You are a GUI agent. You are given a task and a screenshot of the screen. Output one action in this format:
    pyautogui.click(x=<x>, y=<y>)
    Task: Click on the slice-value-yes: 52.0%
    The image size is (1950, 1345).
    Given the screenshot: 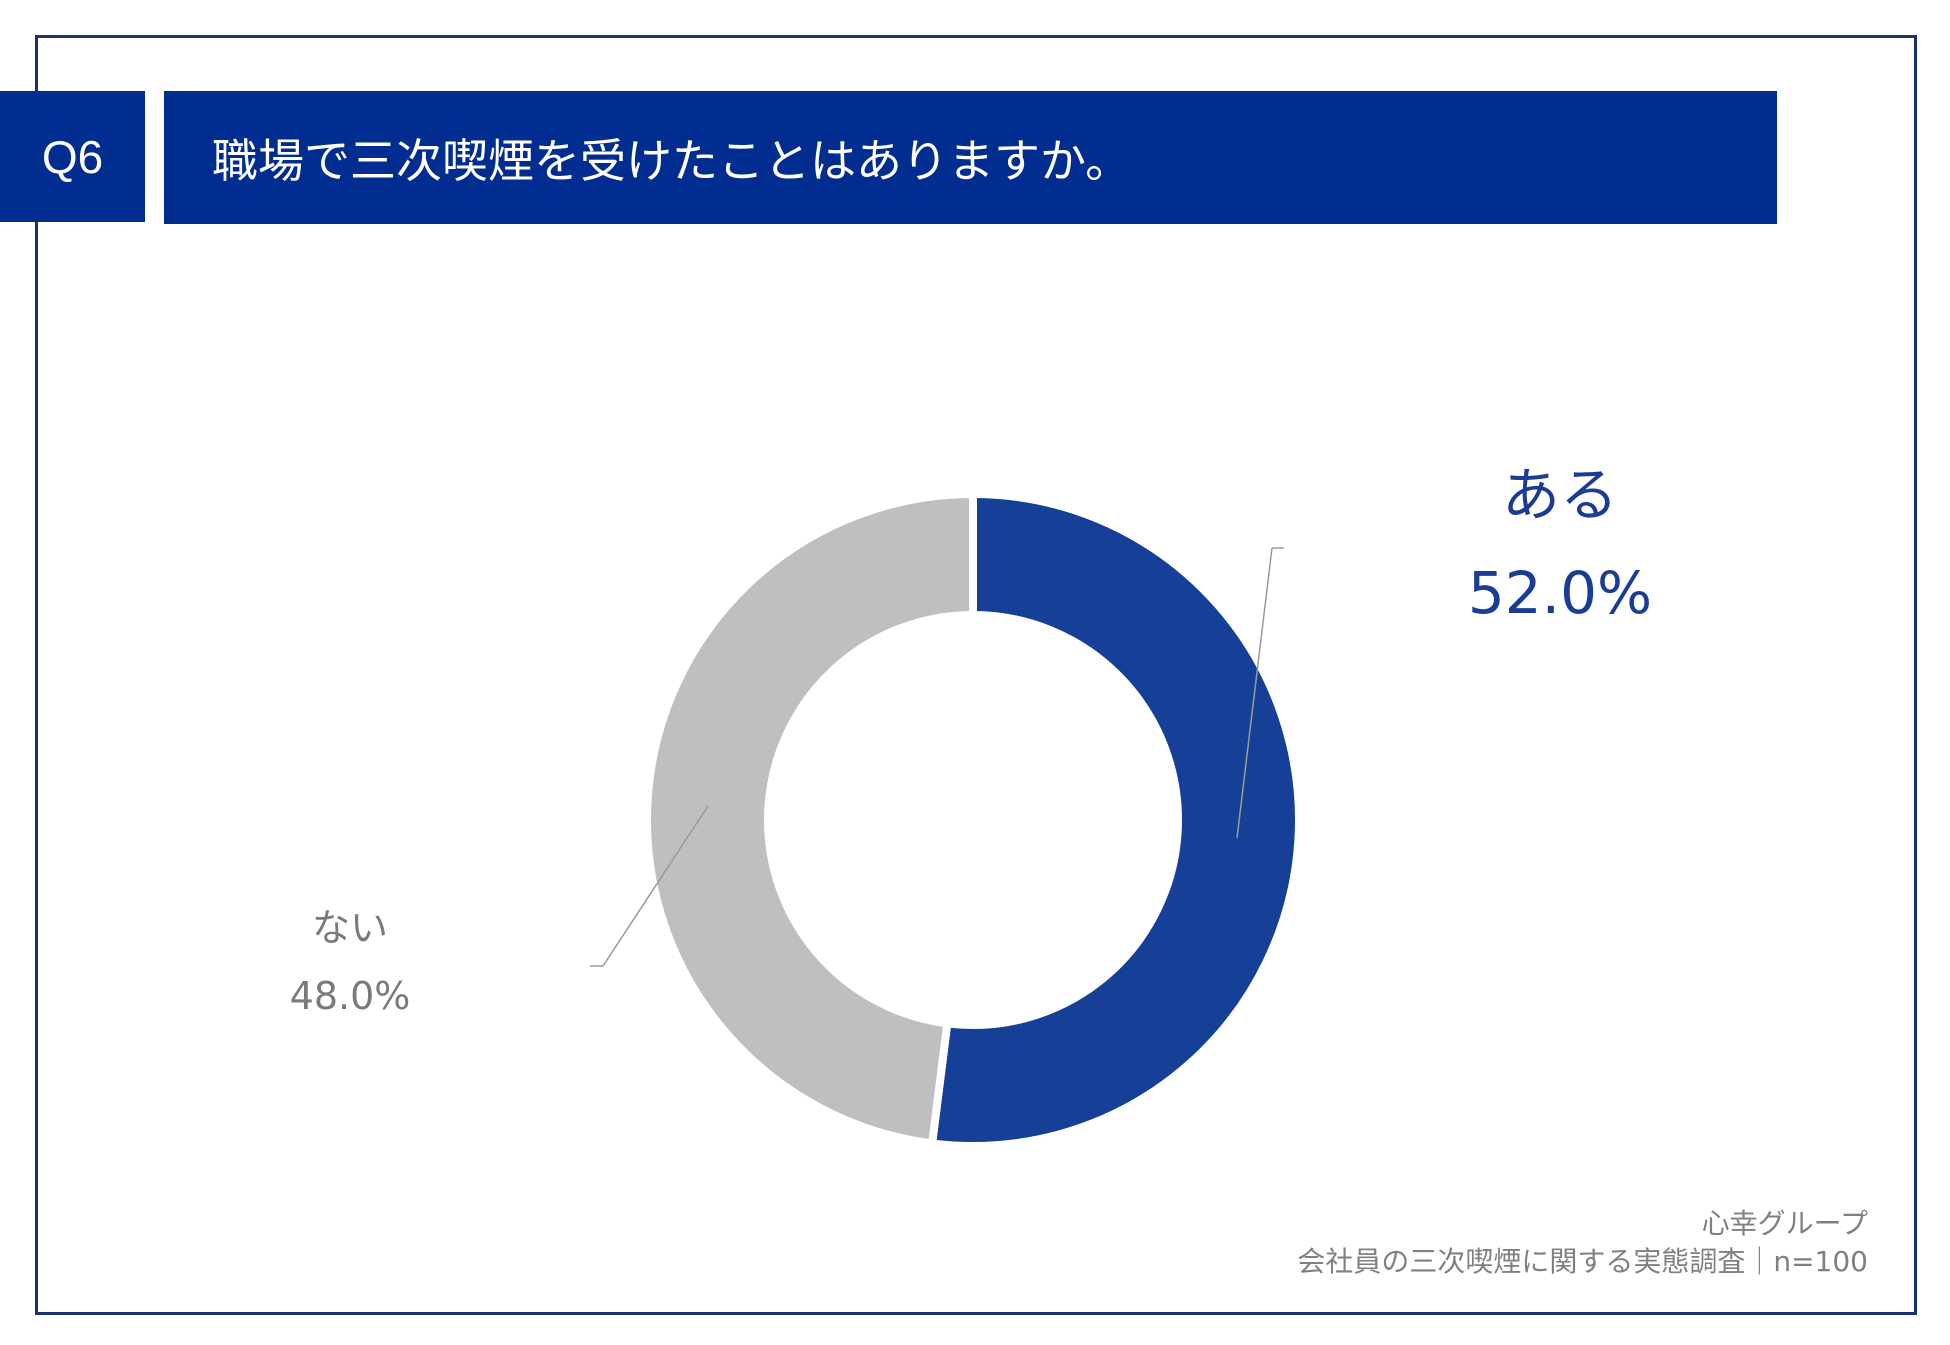 What is the action you would take?
    pyautogui.click(x=1560, y=593)
    